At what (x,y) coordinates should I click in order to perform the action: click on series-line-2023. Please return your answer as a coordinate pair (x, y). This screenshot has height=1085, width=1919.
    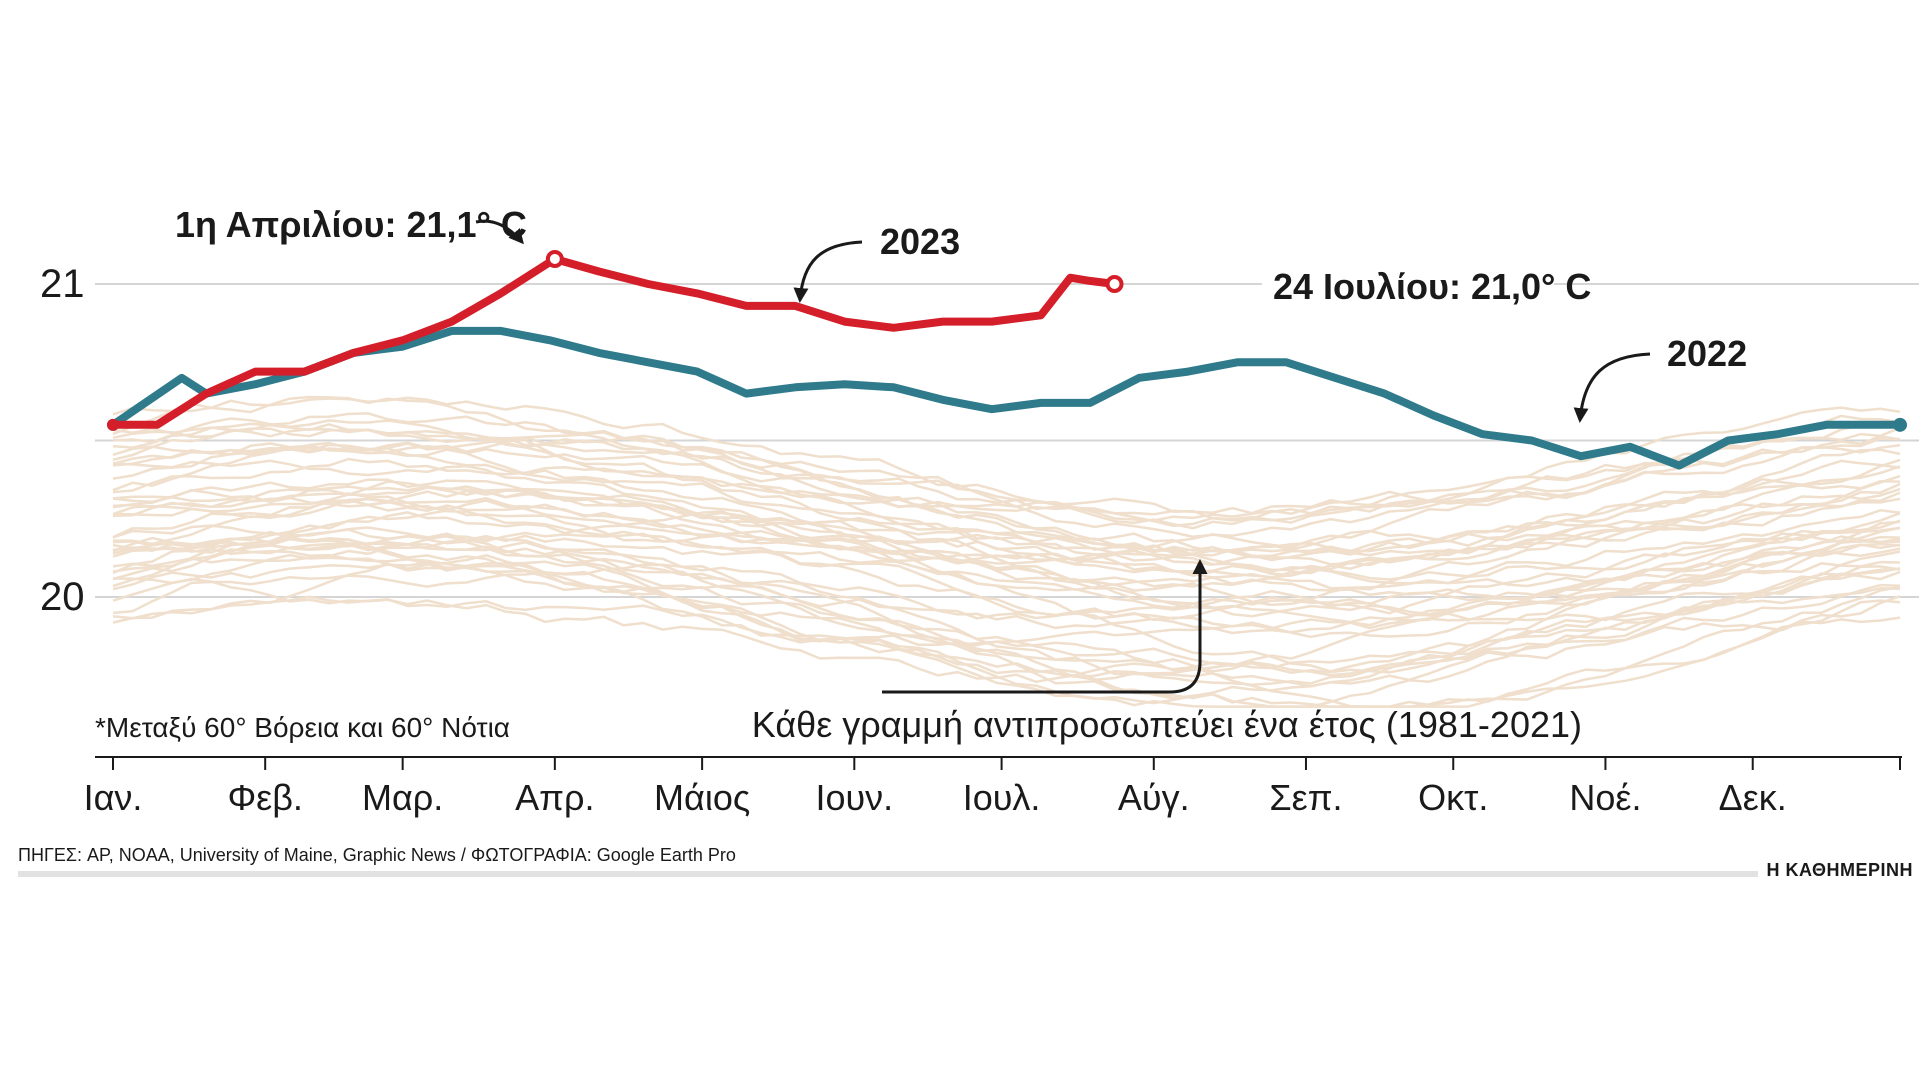
    Looking at the image, I should click on (614, 342).